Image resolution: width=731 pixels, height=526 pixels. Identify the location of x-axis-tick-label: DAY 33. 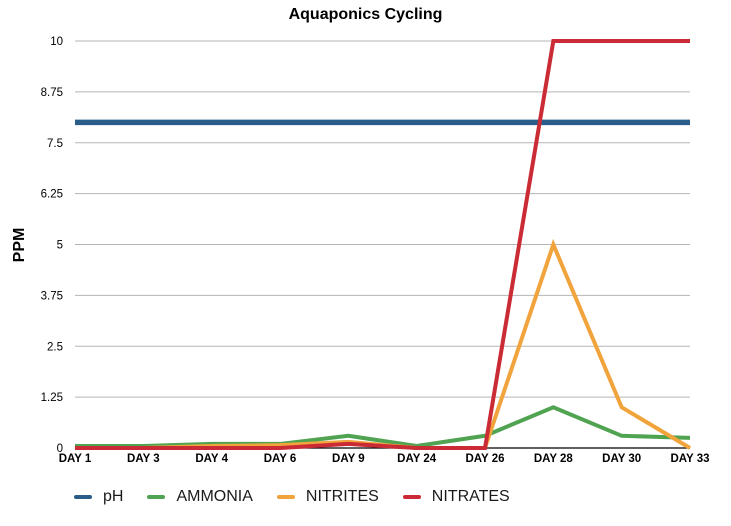
(689, 459).